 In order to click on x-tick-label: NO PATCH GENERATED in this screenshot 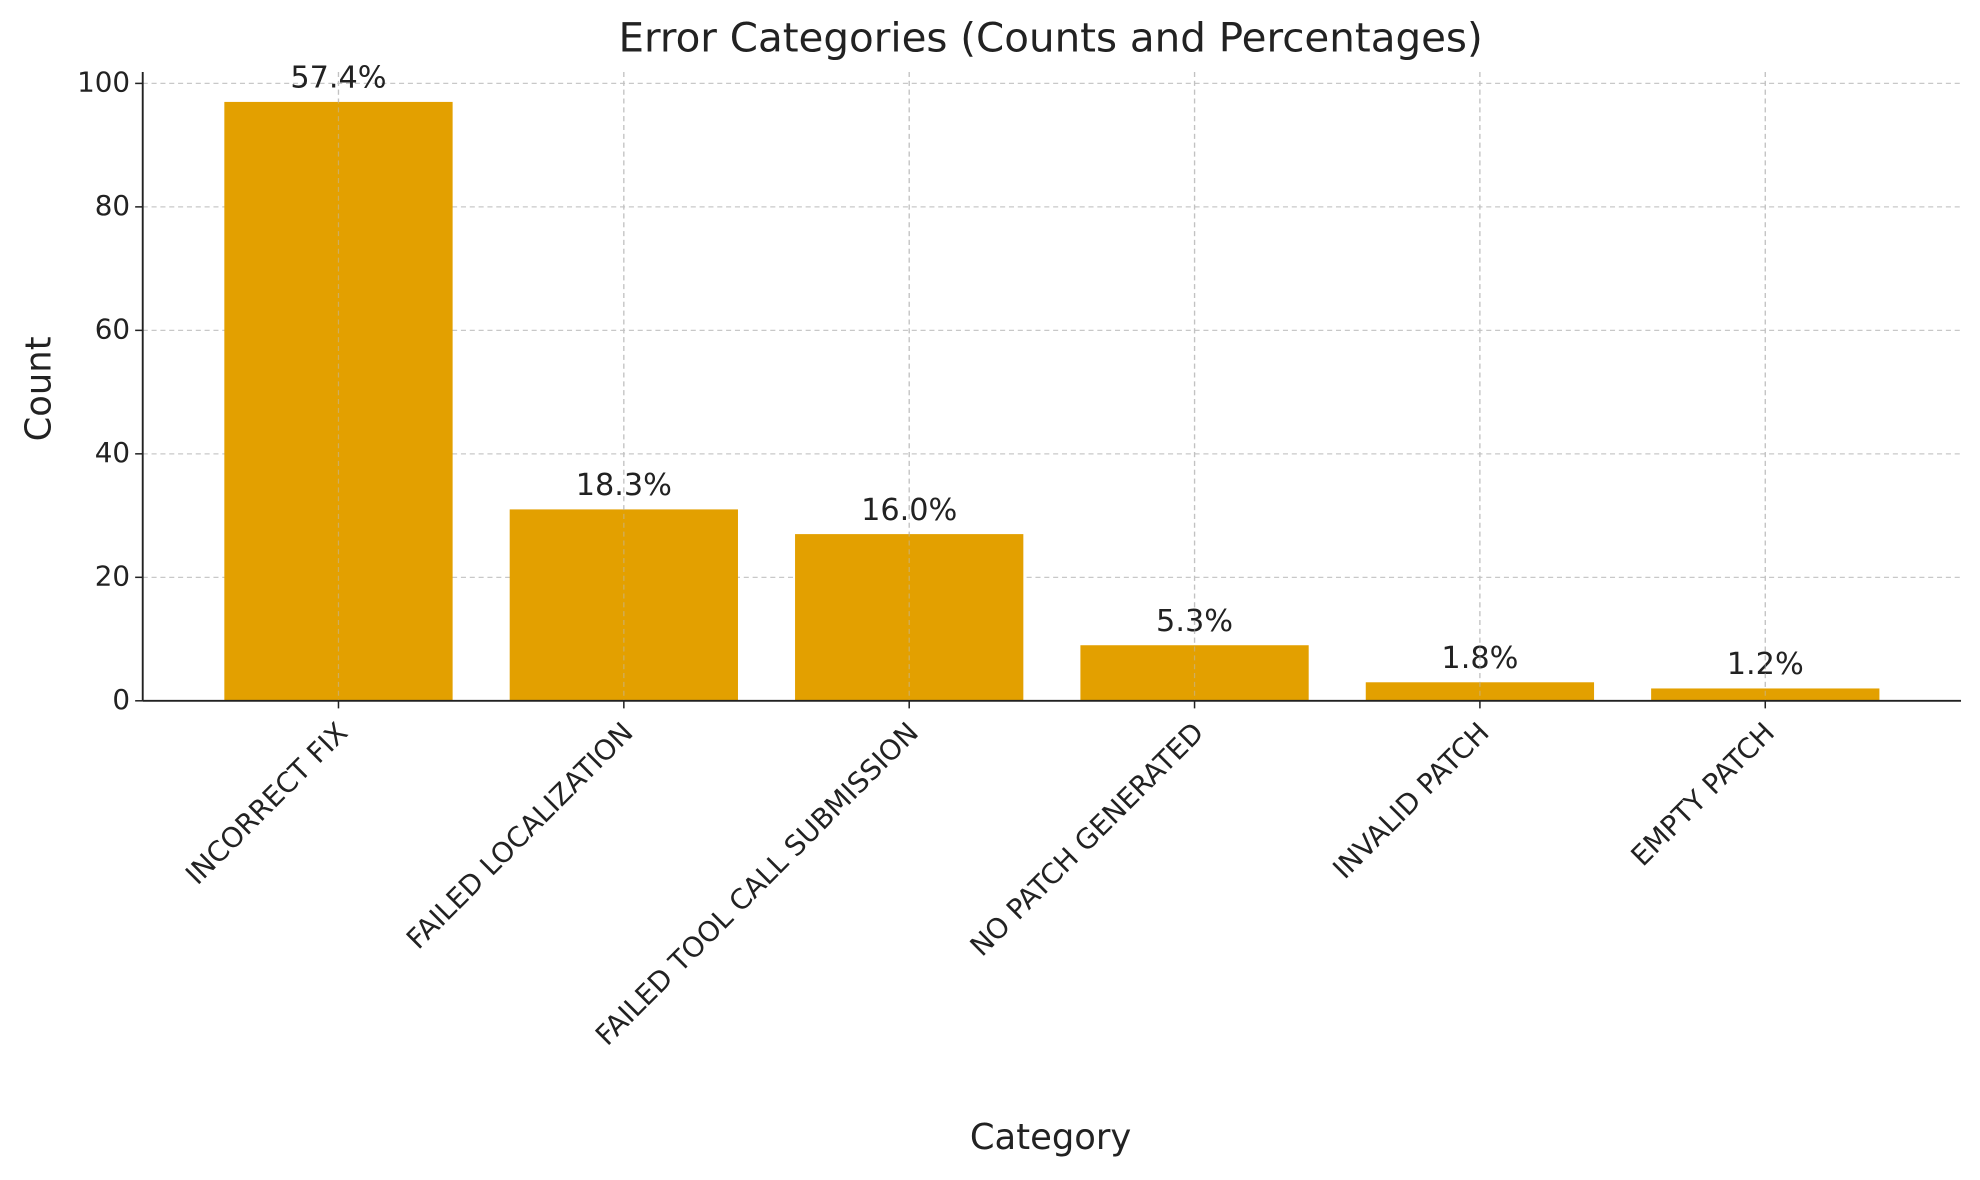, I will do `click(1086, 839)`.